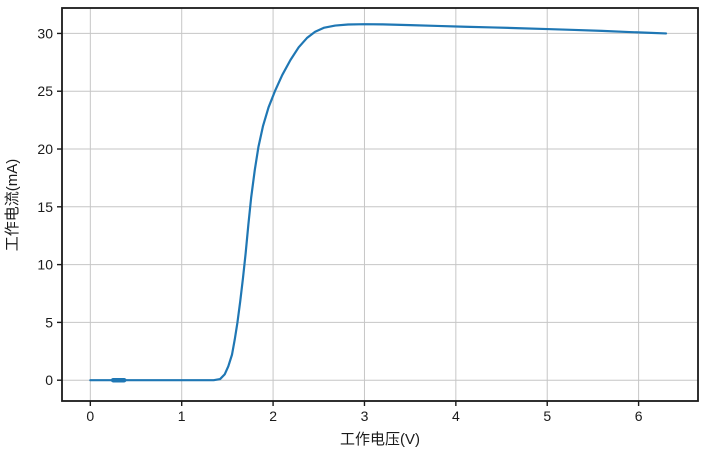 Image resolution: width=706 pixels, height=451 pixels. Describe the element at coordinates (547, 416) in the screenshot. I see `x-tick-label: 5` at that location.